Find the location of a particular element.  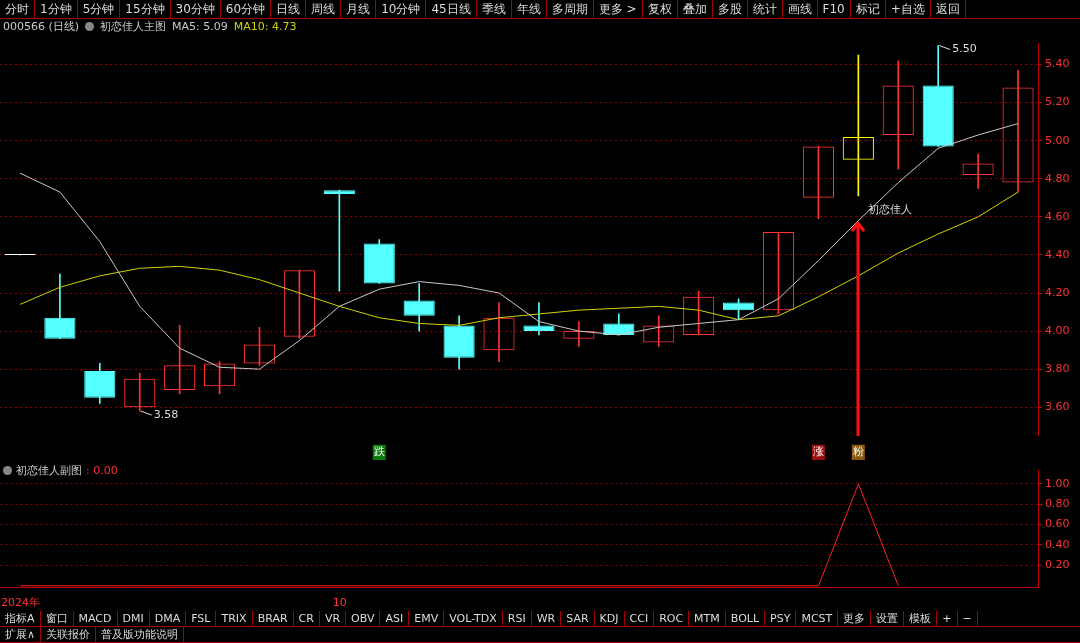

y-tick-label: 4.60 is located at coordinates (1057, 216).